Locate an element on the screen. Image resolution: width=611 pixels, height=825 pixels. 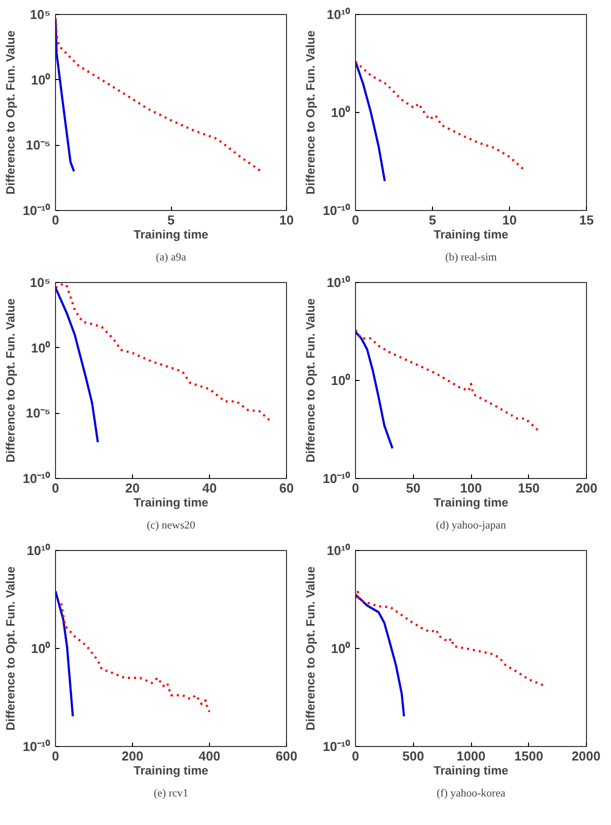
text: (b) real-sim is located at coordinates (471, 258).